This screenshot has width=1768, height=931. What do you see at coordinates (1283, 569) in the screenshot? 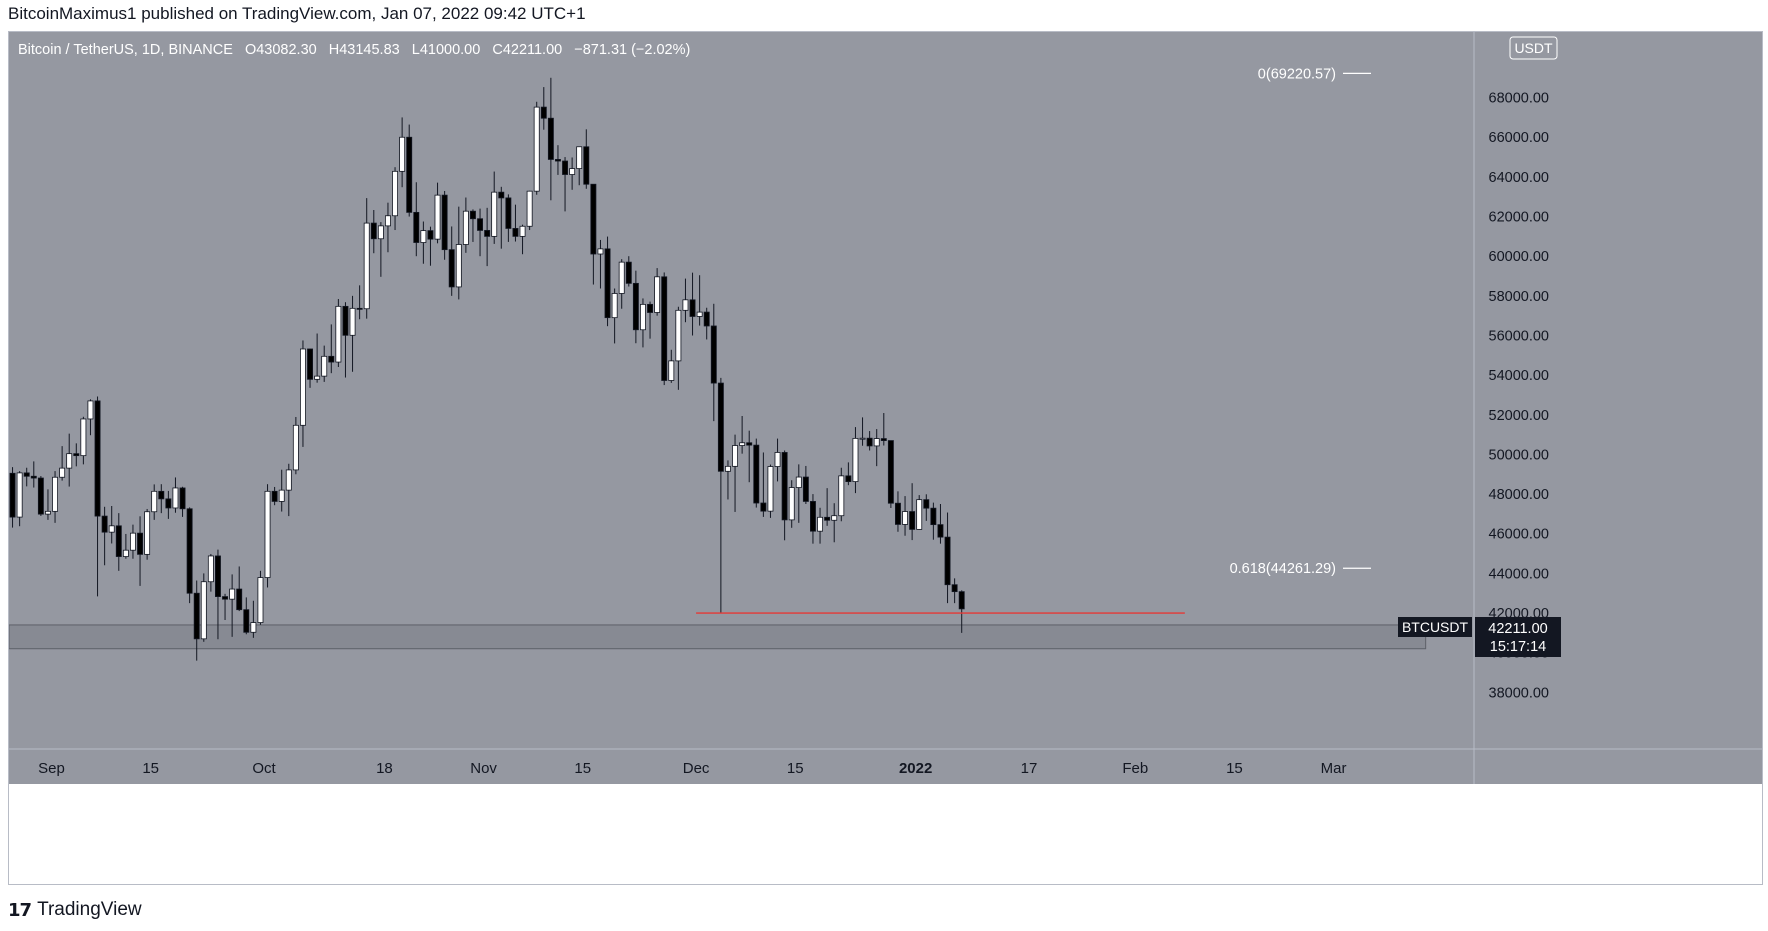
I see `fib-level-label: 0.618(44261.29)` at bounding box center [1283, 569].